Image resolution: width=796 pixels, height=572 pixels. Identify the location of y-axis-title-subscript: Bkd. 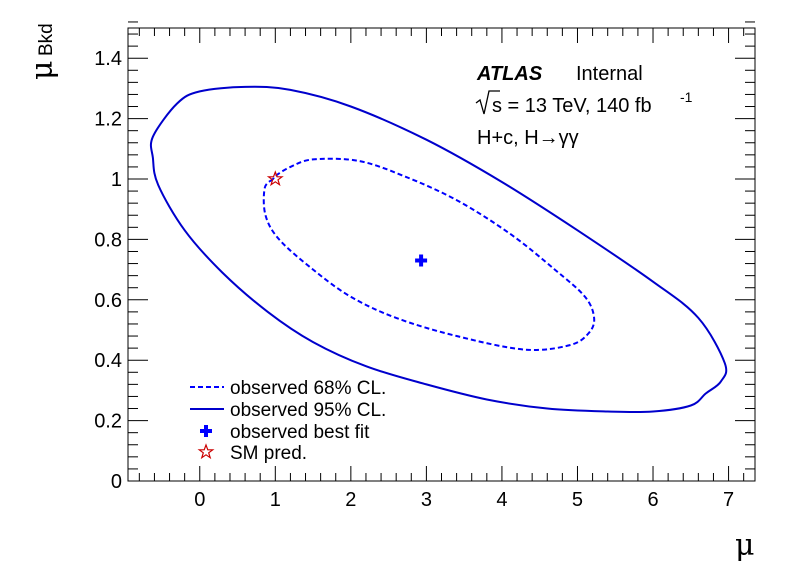
(46, 39).